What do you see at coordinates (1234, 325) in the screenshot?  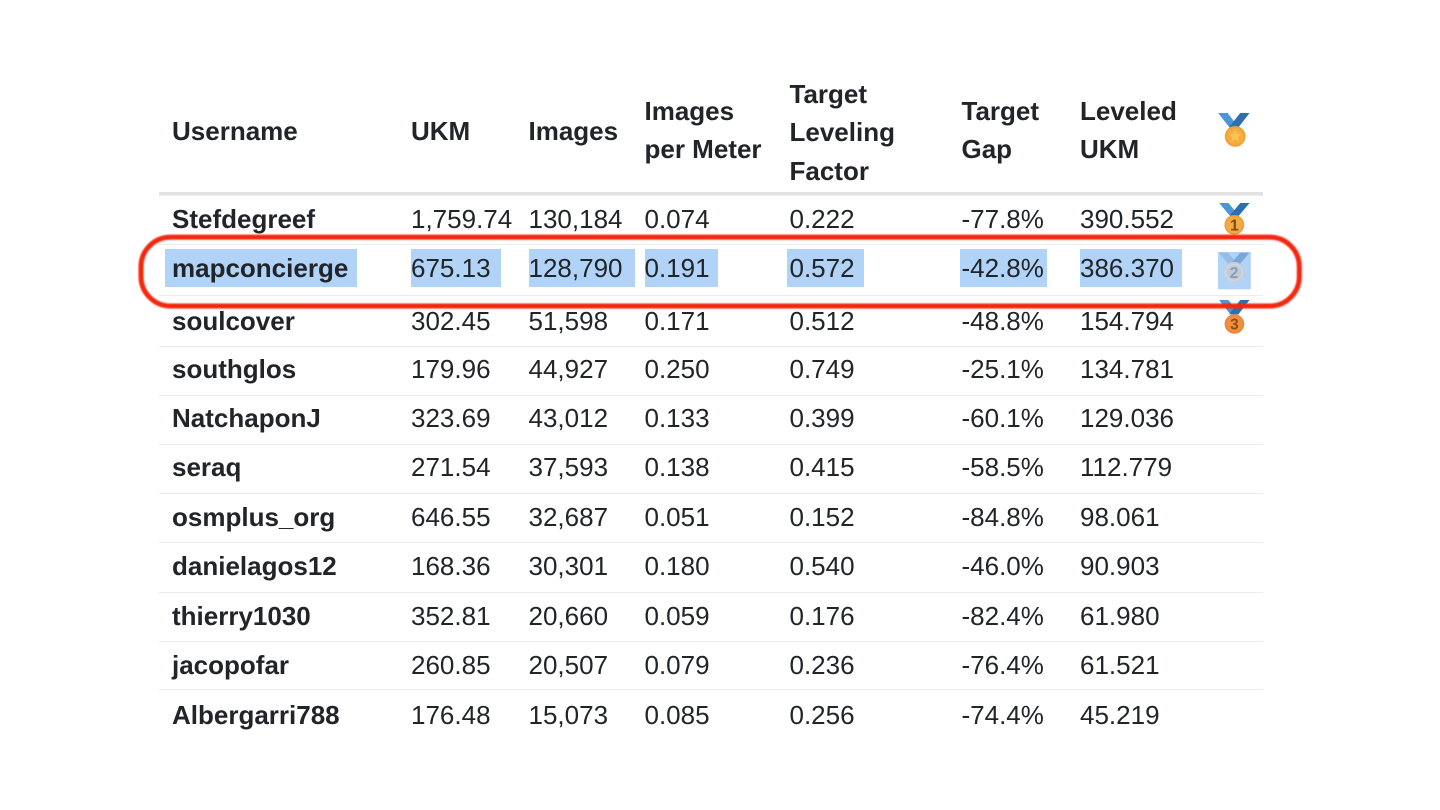 I see `svg-text: 3` at bounding box center [1234, 325].